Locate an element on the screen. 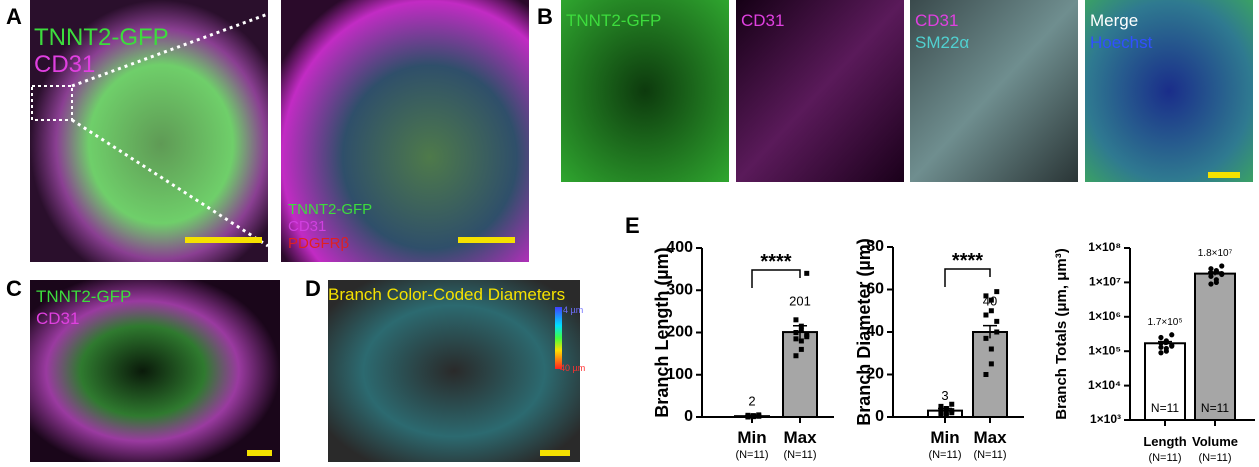 This screenshot has width=1259, height=467. panel-title: Branch Color-Coded Diameters is located at coordinates (446, 294).